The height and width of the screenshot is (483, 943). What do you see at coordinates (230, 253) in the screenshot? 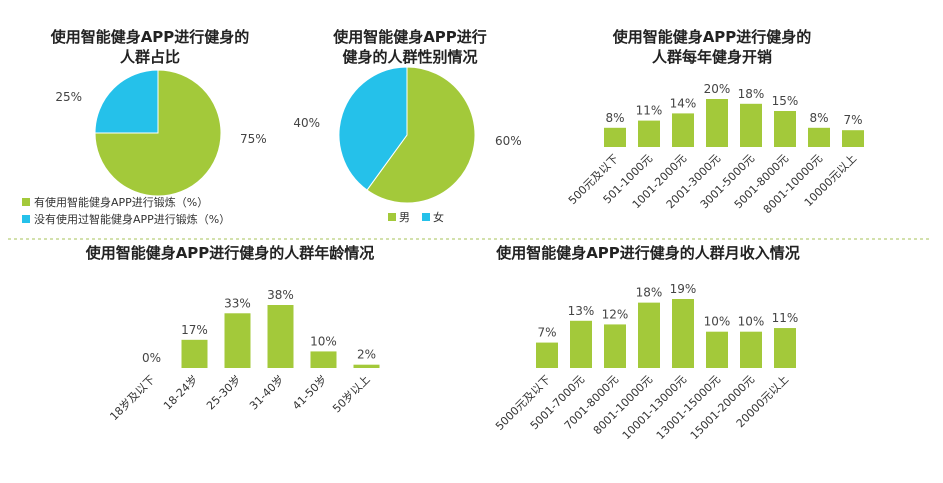
I see `age-title: 使用智能健身APP进行健身的人群年龄情况` at bounding box center [230, 253].